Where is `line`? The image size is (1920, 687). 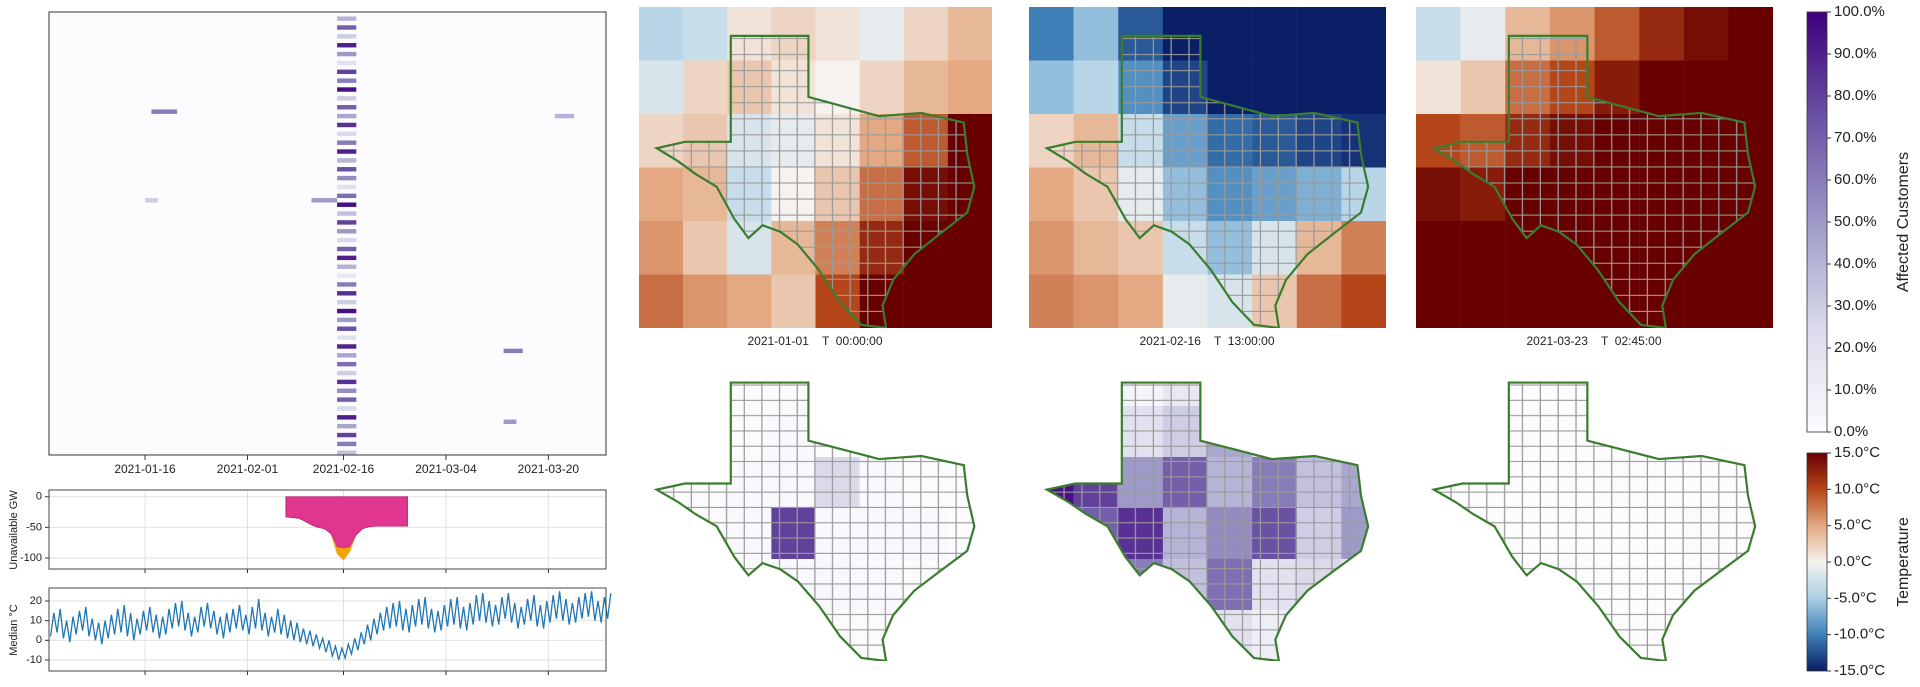 line is located at coordinates (330, 626).